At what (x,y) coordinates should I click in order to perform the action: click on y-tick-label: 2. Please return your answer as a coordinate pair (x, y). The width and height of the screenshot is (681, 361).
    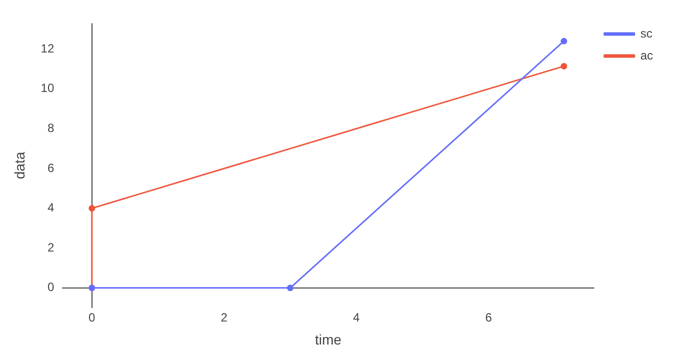
    Looking at the image, I should click on (50, 247).